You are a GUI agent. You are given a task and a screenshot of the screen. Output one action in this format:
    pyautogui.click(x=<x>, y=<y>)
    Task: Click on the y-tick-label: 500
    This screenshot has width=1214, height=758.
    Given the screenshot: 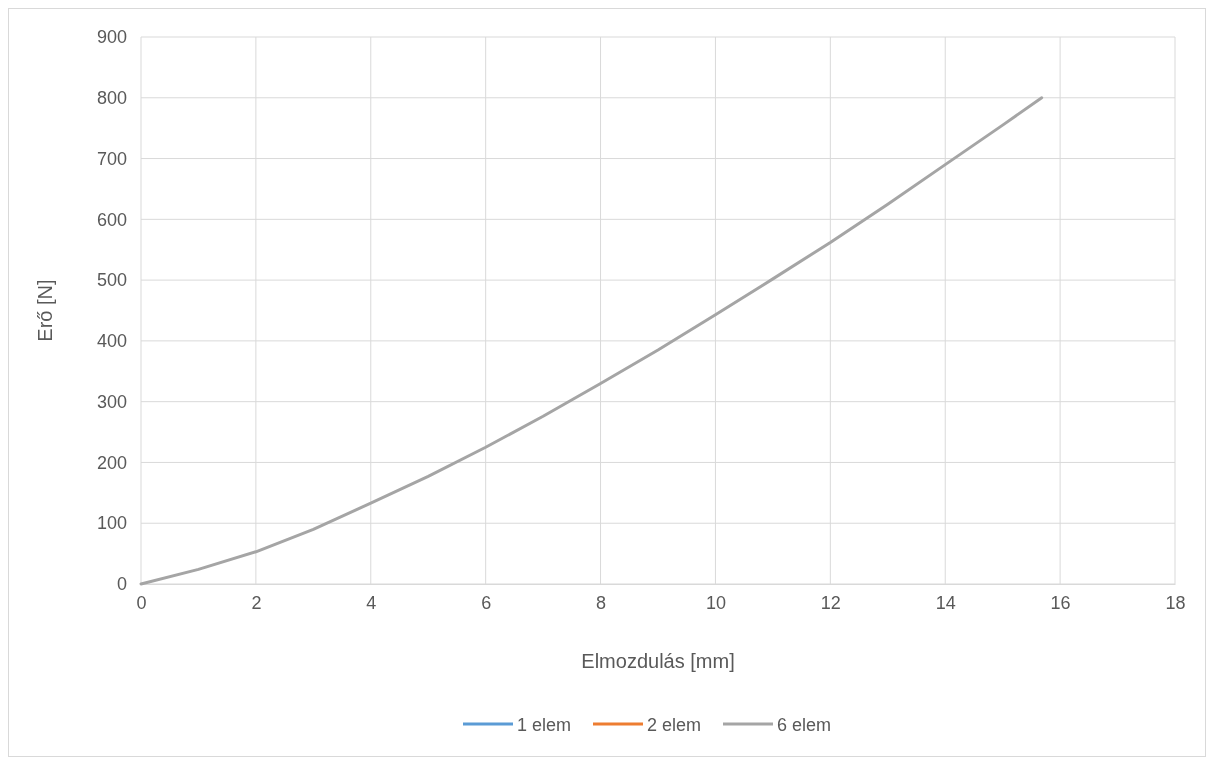 What is the action you would take?
    pyautogui.click(x=111, y=280)
    